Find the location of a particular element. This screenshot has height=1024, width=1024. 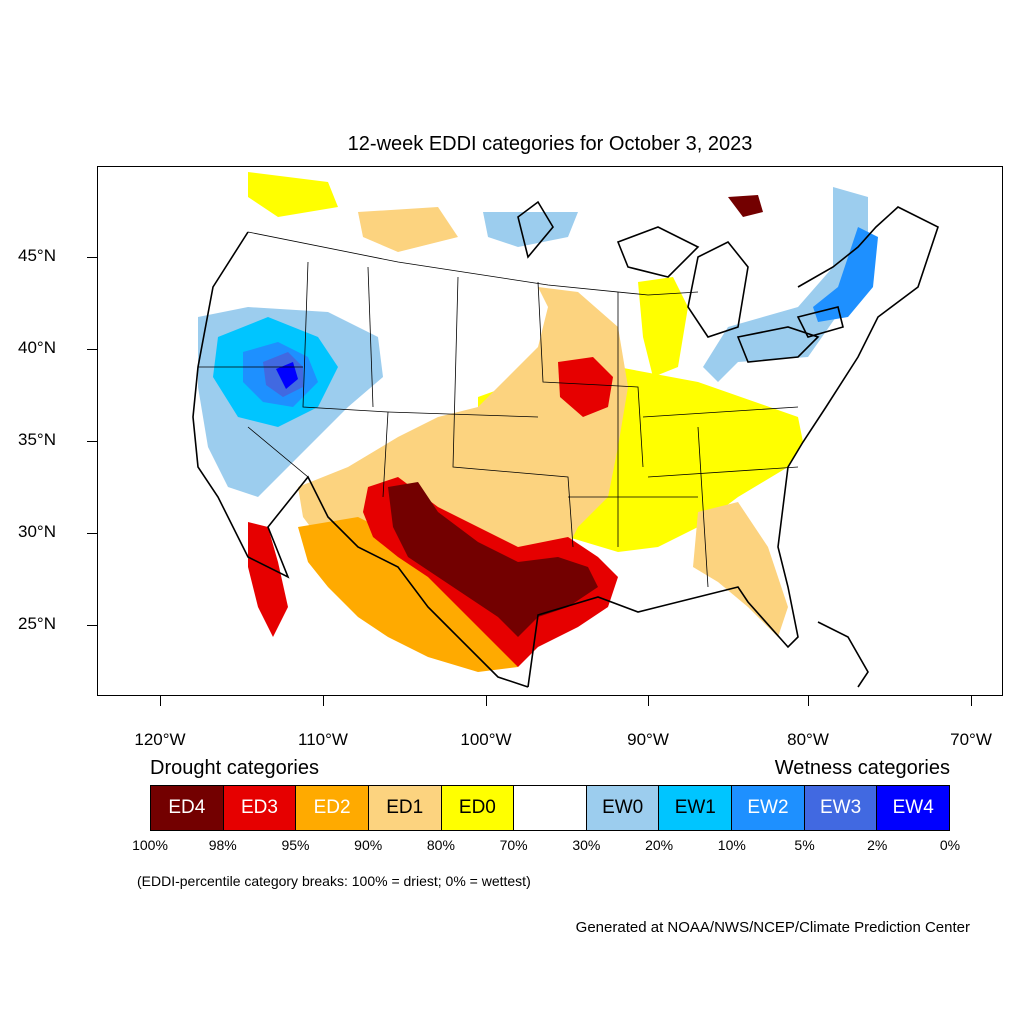

region-ed1-southeast is located at coordinates (740, 569).